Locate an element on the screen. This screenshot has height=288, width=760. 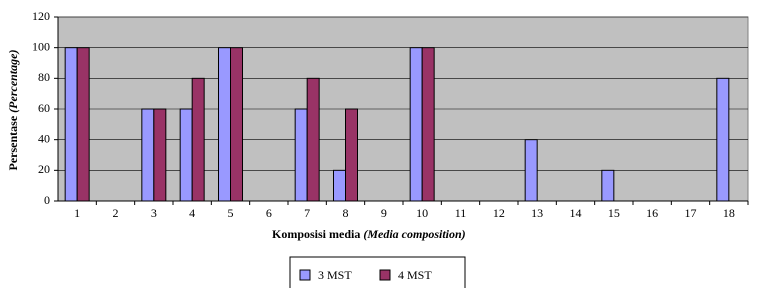
y-tick-label: 40 is located at coordinates (44, 138).